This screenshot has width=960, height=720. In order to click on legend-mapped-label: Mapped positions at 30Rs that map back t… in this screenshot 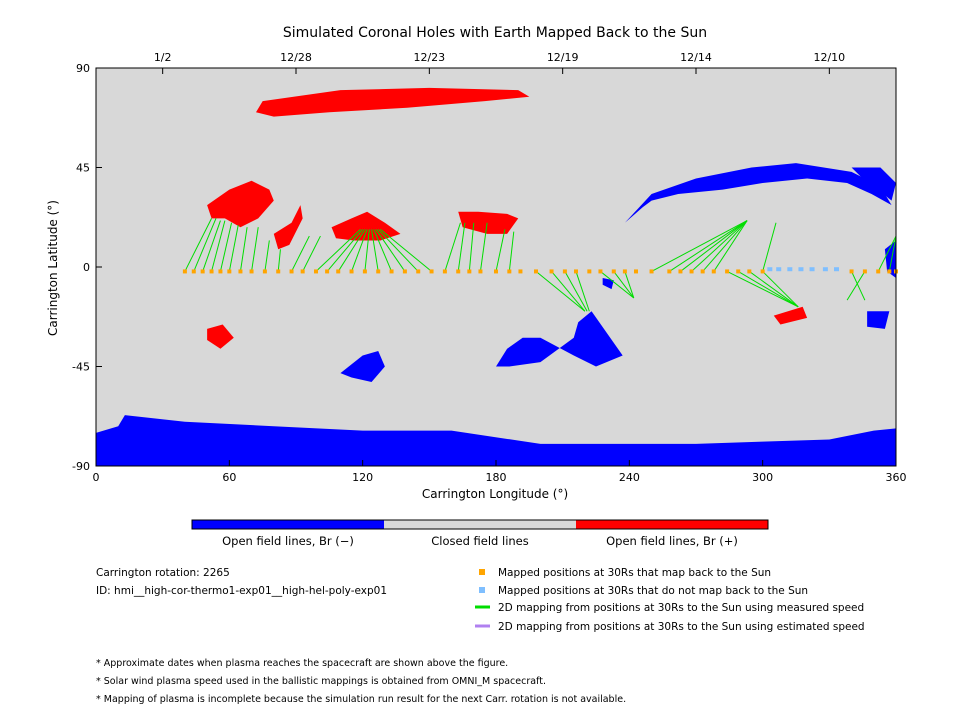, I will do `click(634, 573)`.